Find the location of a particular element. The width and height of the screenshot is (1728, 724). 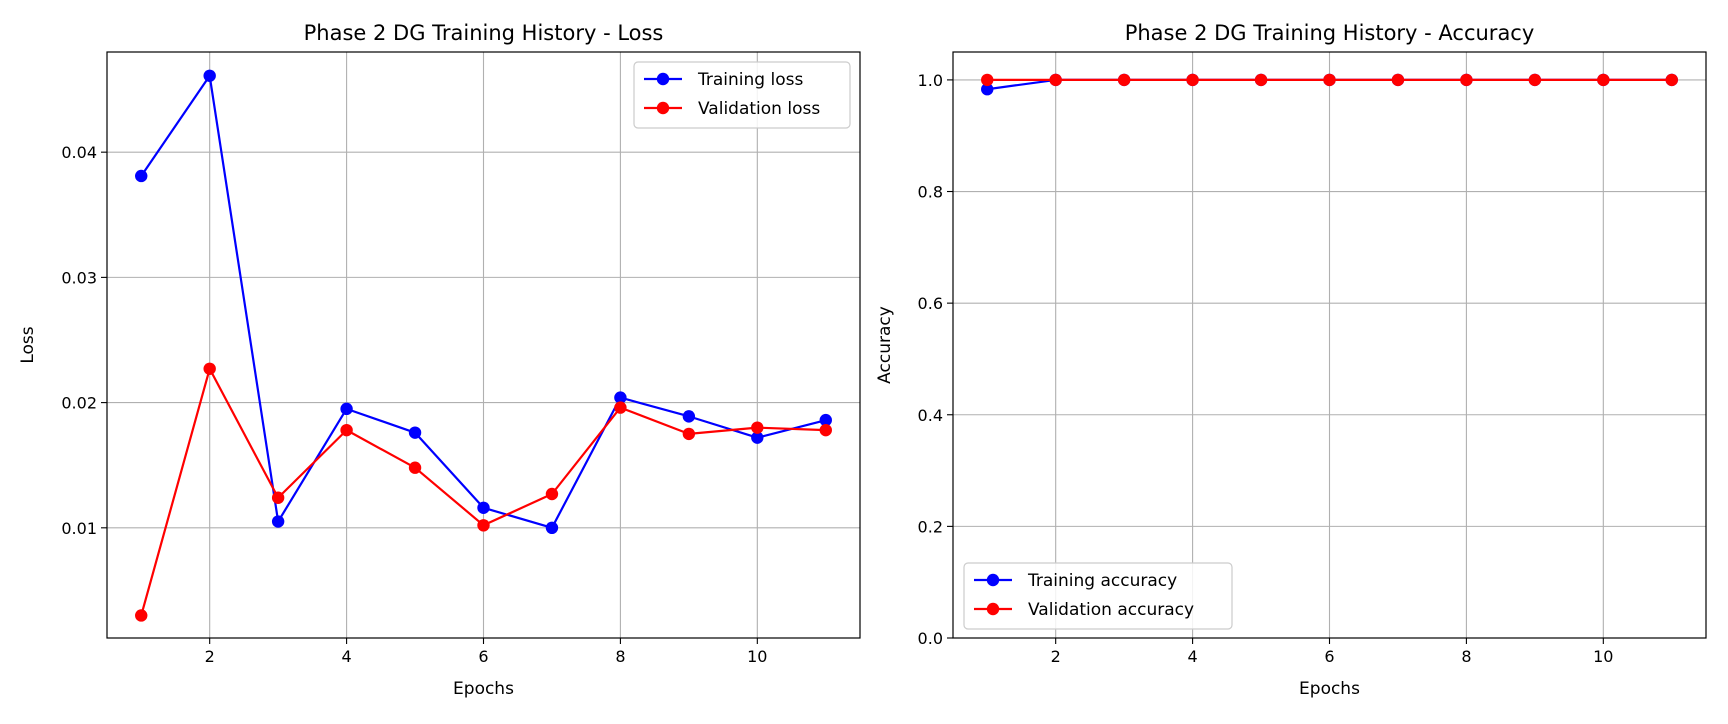

y-tick-label: 1.0 is located at coordinates (930, 80).